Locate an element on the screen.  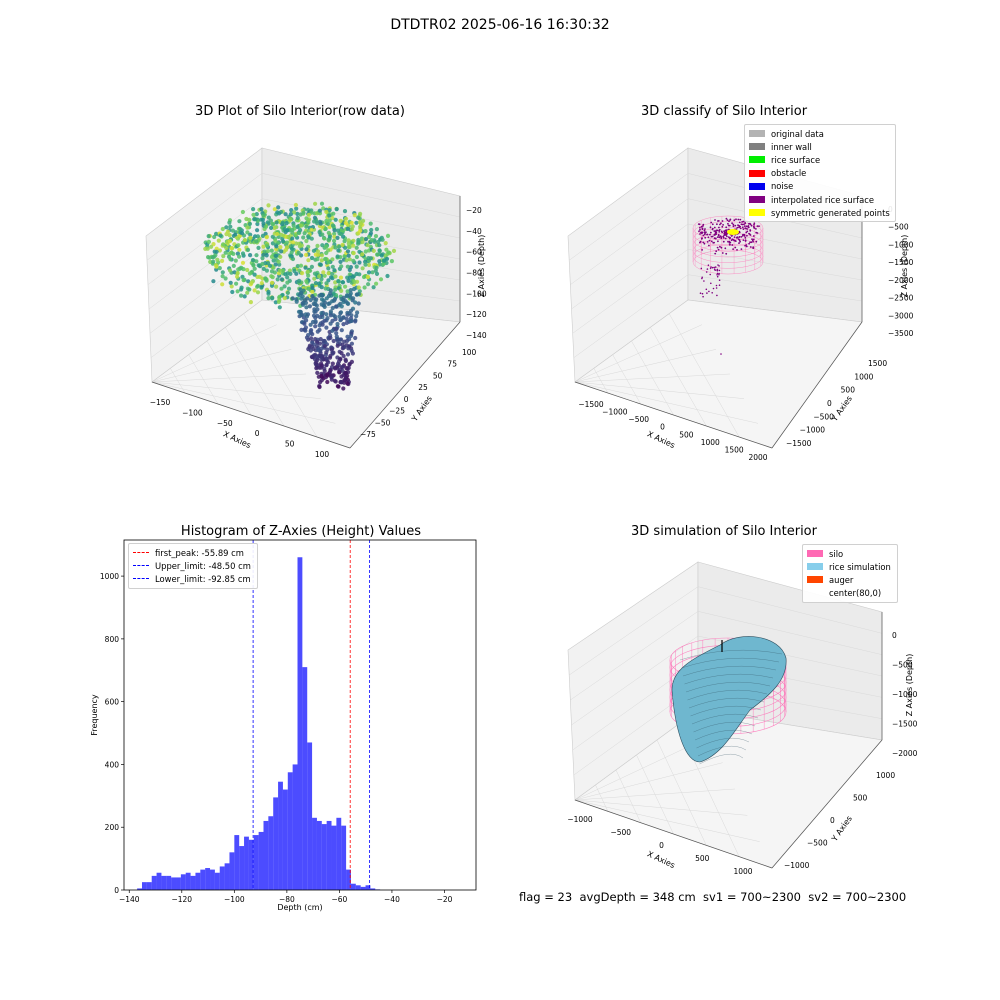
cls-x-tick: −1500 is located at coordinates (591, 404).